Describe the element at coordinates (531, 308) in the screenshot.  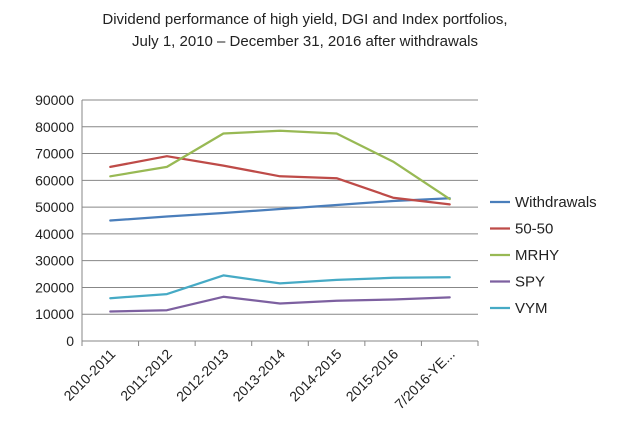
I see `legend-label: VYM` at that location.